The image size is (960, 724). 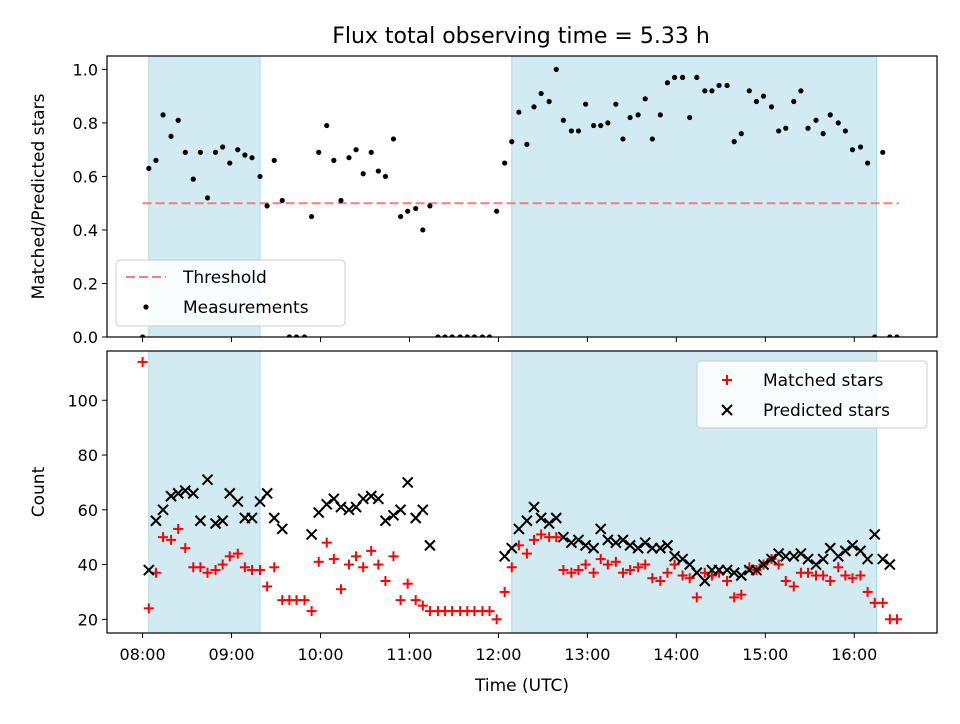 I want to click on y-tick-label: 80, so click(x=88, y=455).